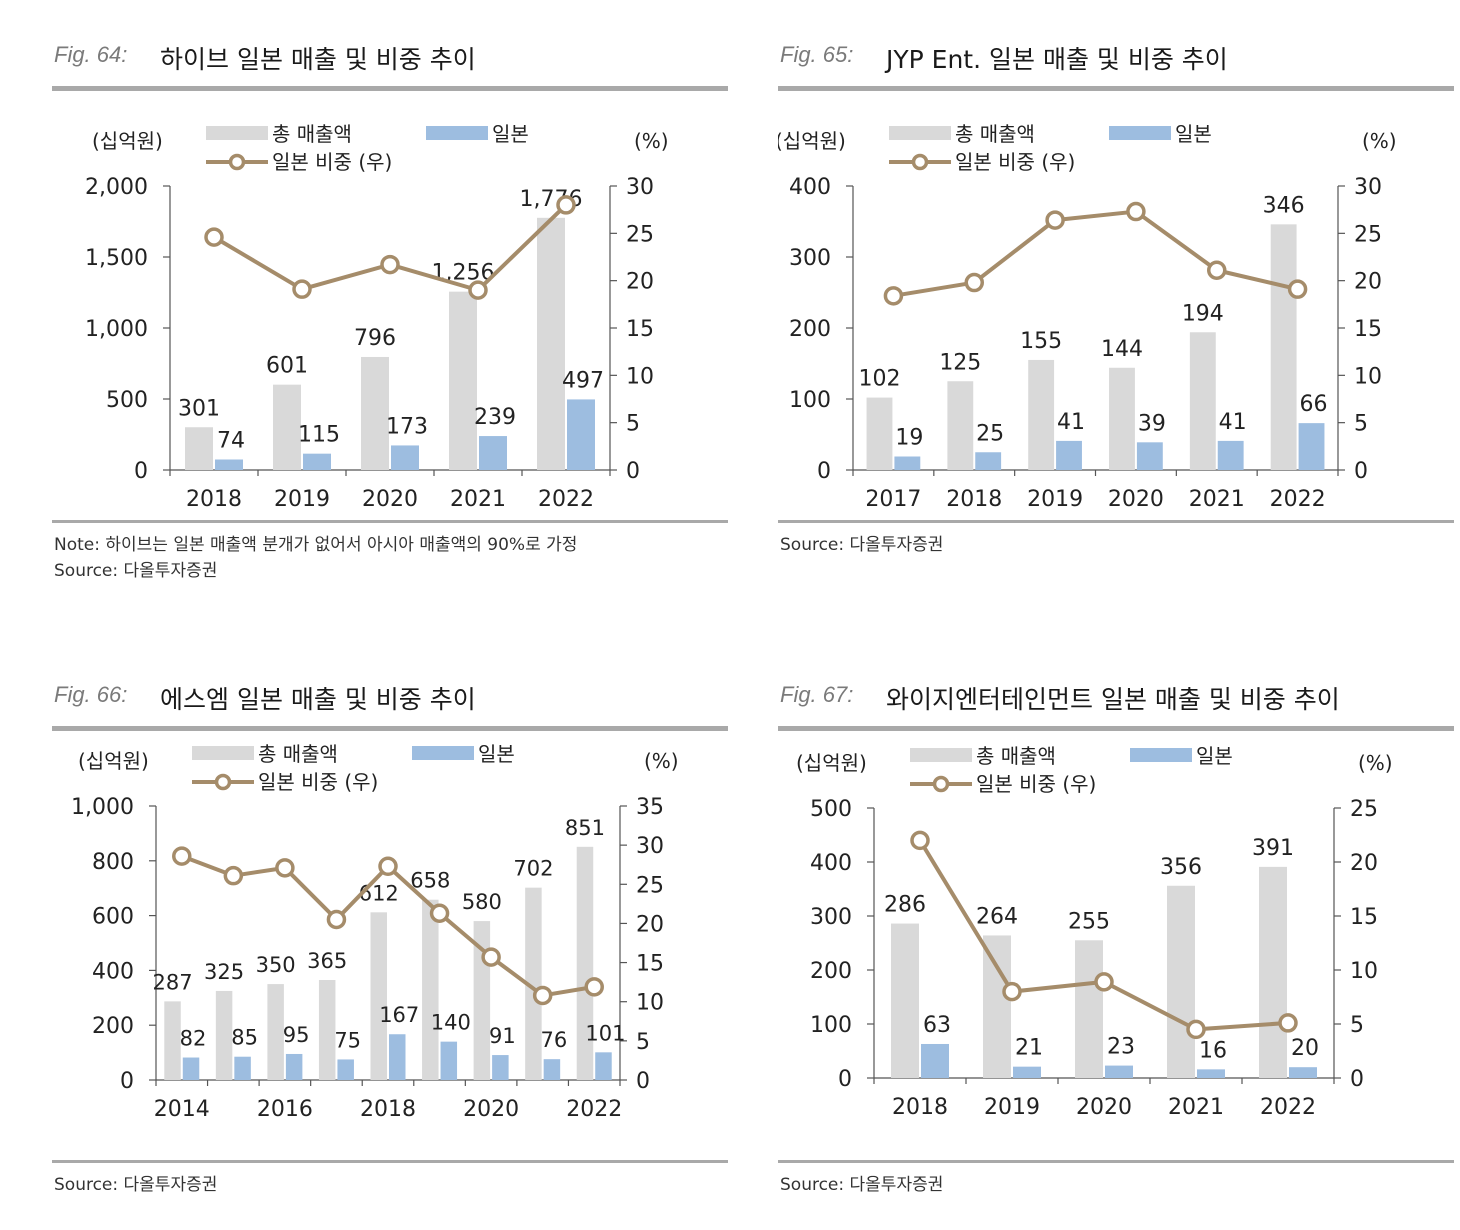 The height and width of the screenshot is (1230, 1460). I want to click on figure-number: Fig. 64:, so click(91, 54).